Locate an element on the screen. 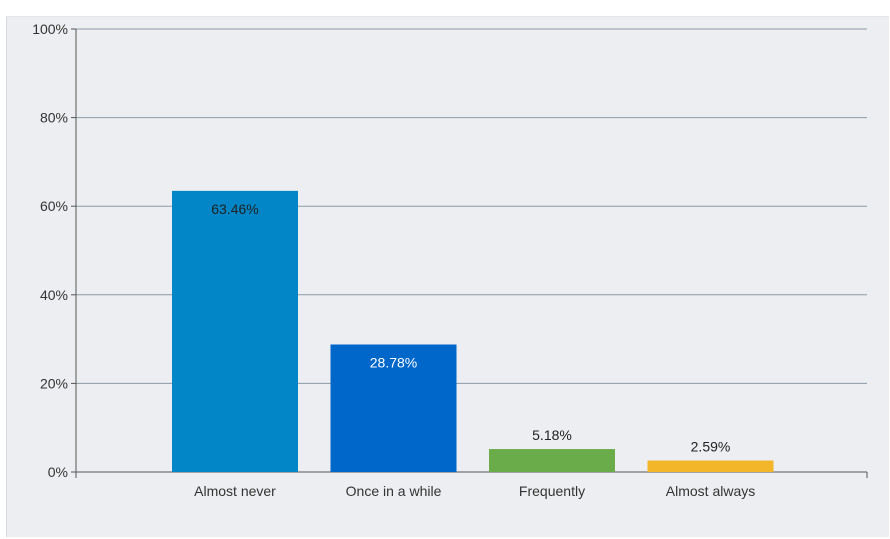 The height and width of the screenshot is (539, 890). y-tick-label: 60% is located at coordinates (54, 206).